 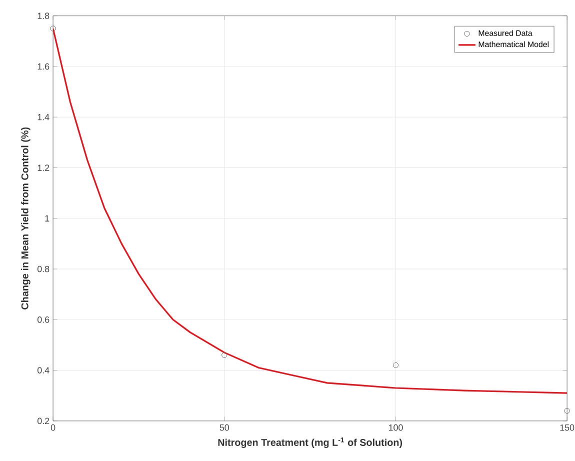 I want to click on x-tick-label: 50, so click(x=225, y=427).